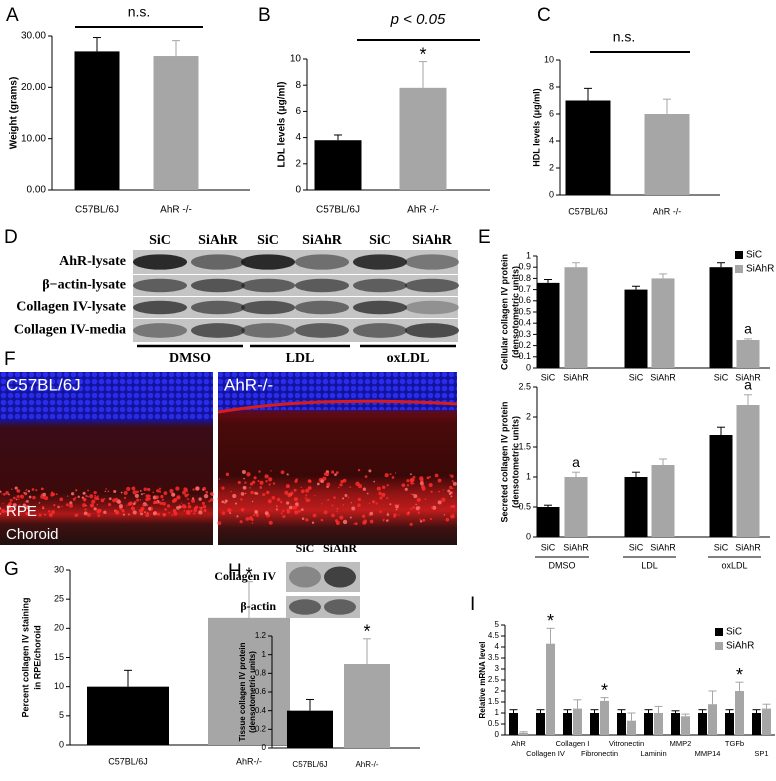 Image resolution: width=776 pixels, height=781 pixels. What do you see at coordinates (740, 646) in the screenshot?
I see `legend-label: SiAhR` at bounding box center [740, 646].